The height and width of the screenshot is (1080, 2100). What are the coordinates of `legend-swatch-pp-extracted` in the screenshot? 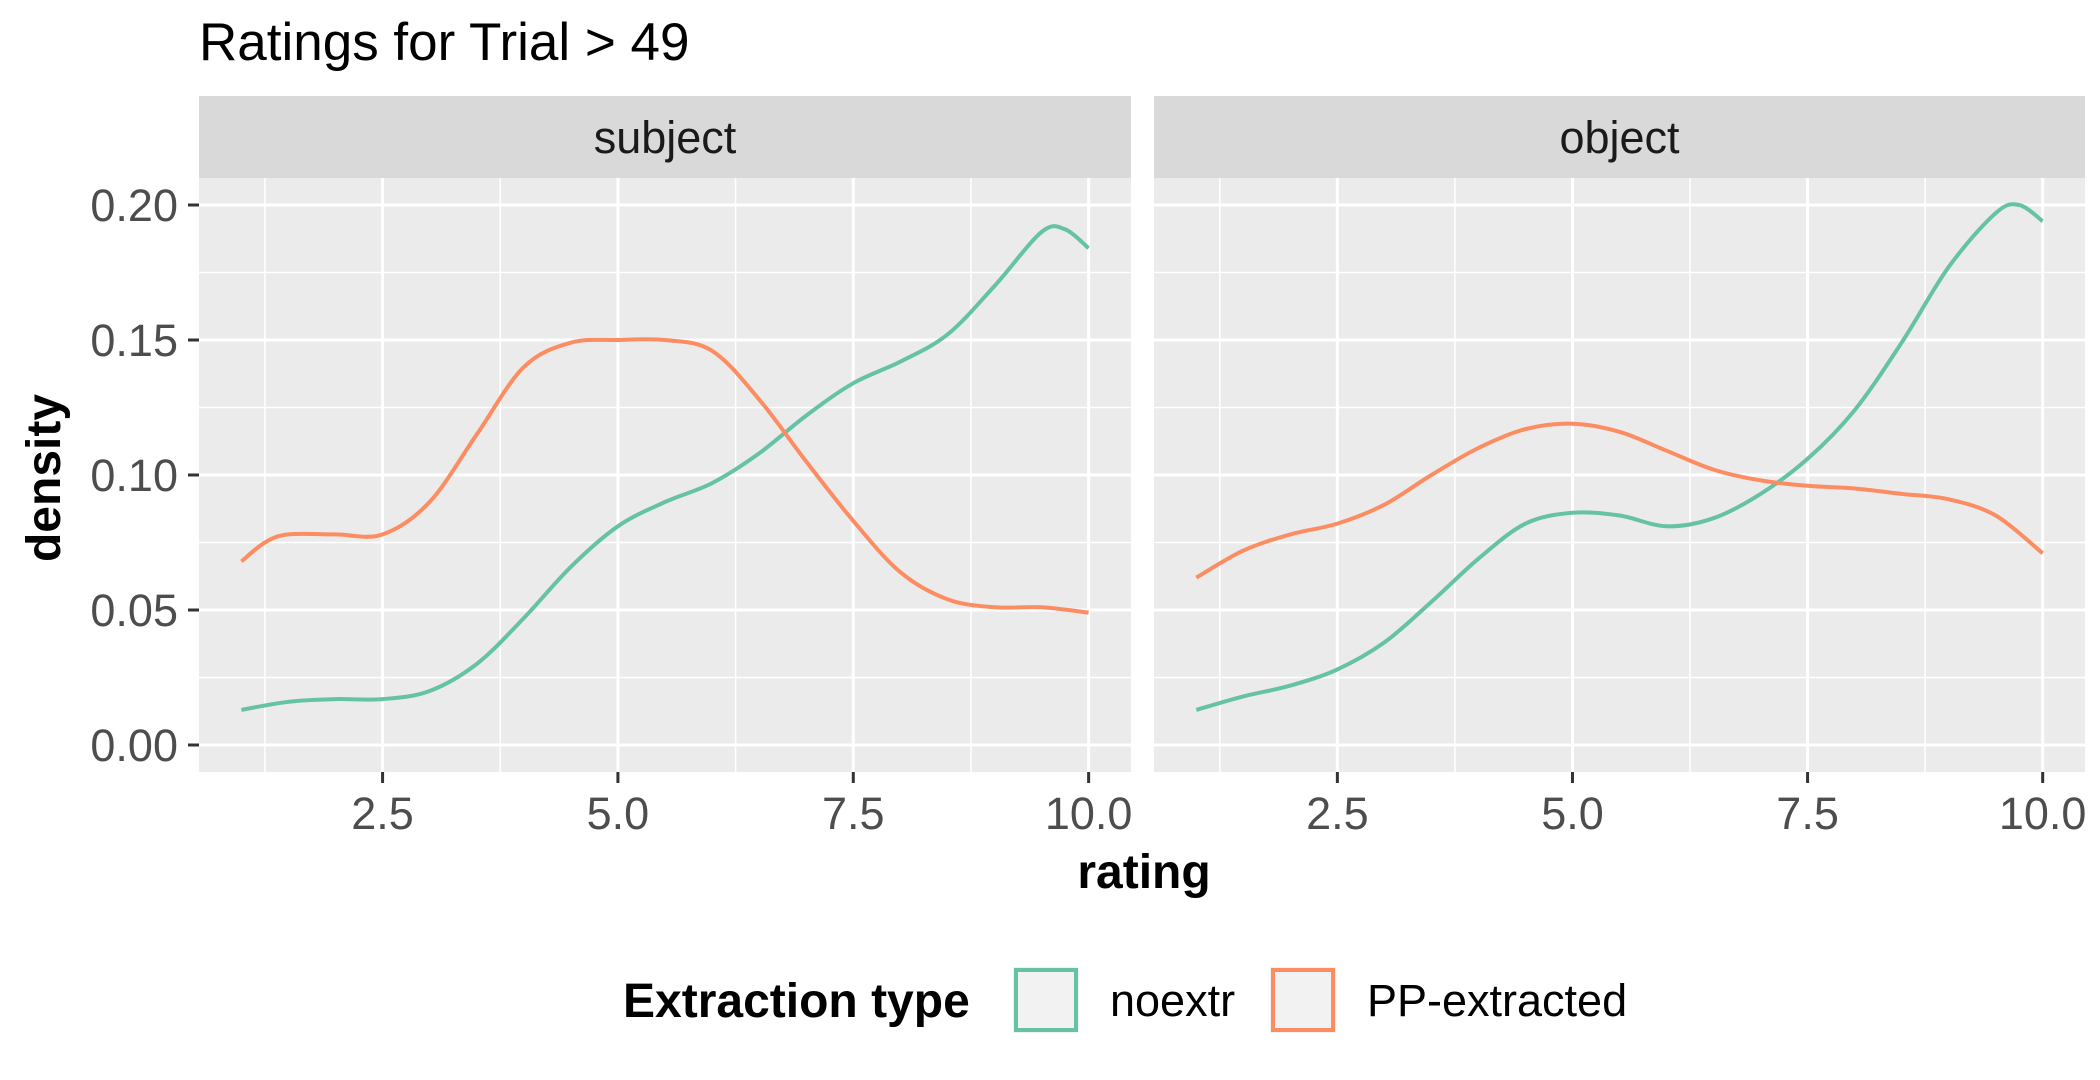 It's located at (1303, 1000).